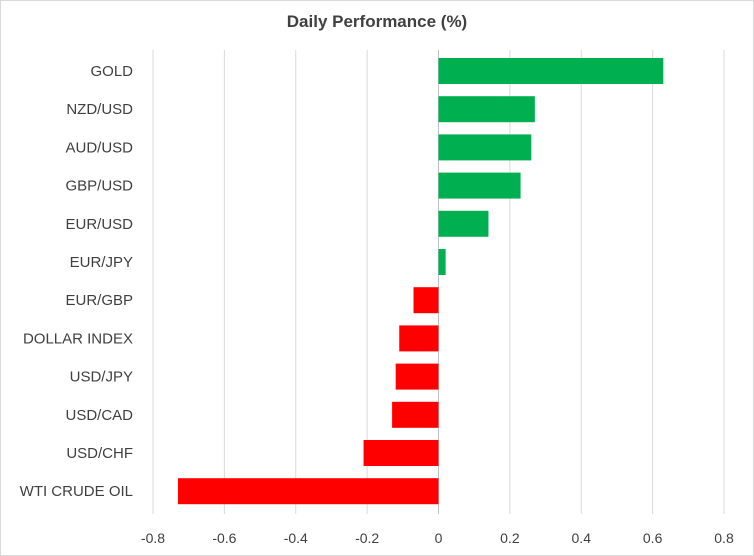  Describe the element at coordinates (99, 186) in the screenshot. I see `category-label: GBP/USD` at that location.